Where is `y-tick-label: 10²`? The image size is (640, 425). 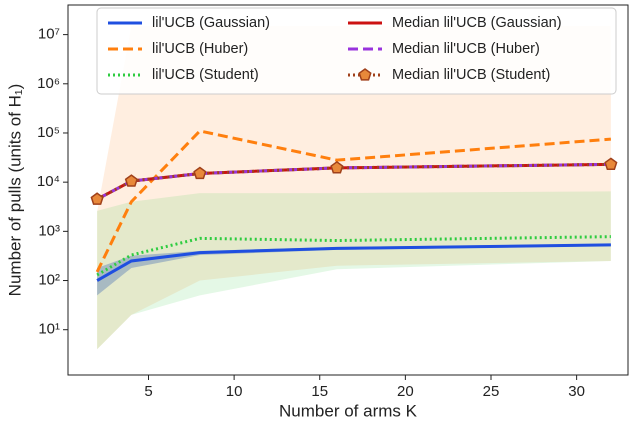
y-tick-label: 10² is located at coordinates (49, 279).